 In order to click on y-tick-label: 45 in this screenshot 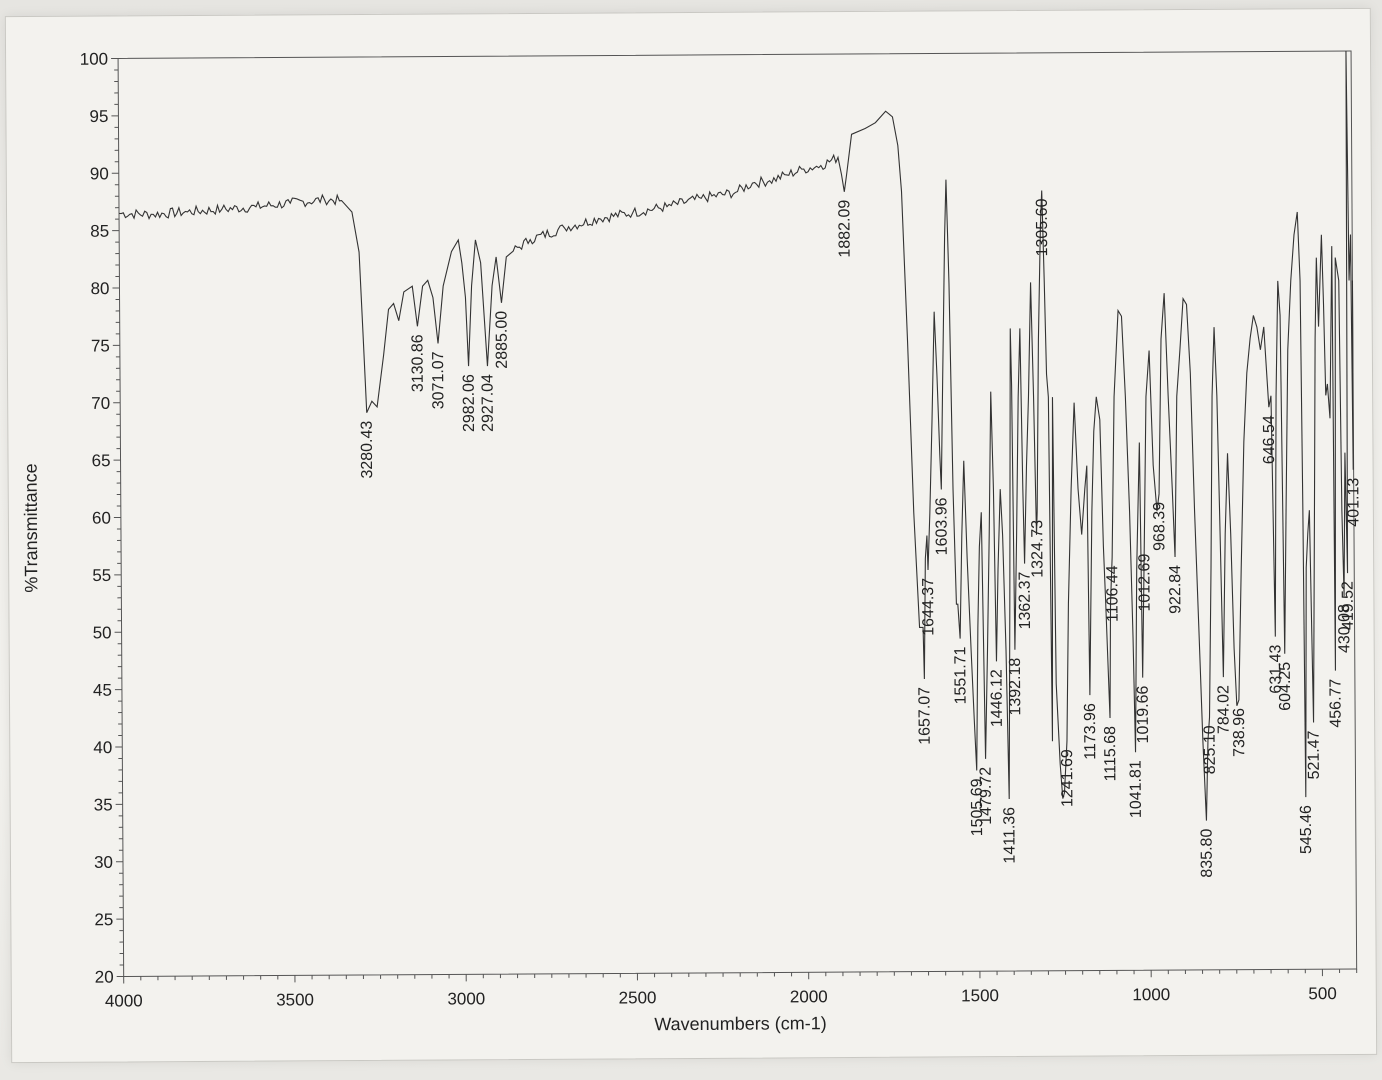, I will do `click(102, 690)`.